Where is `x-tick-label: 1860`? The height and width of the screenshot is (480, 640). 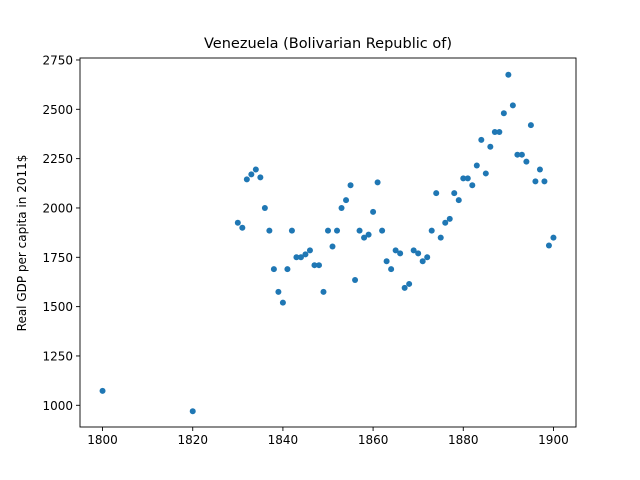 x-tick-label: 1860 is located at coordinates (373, 440).